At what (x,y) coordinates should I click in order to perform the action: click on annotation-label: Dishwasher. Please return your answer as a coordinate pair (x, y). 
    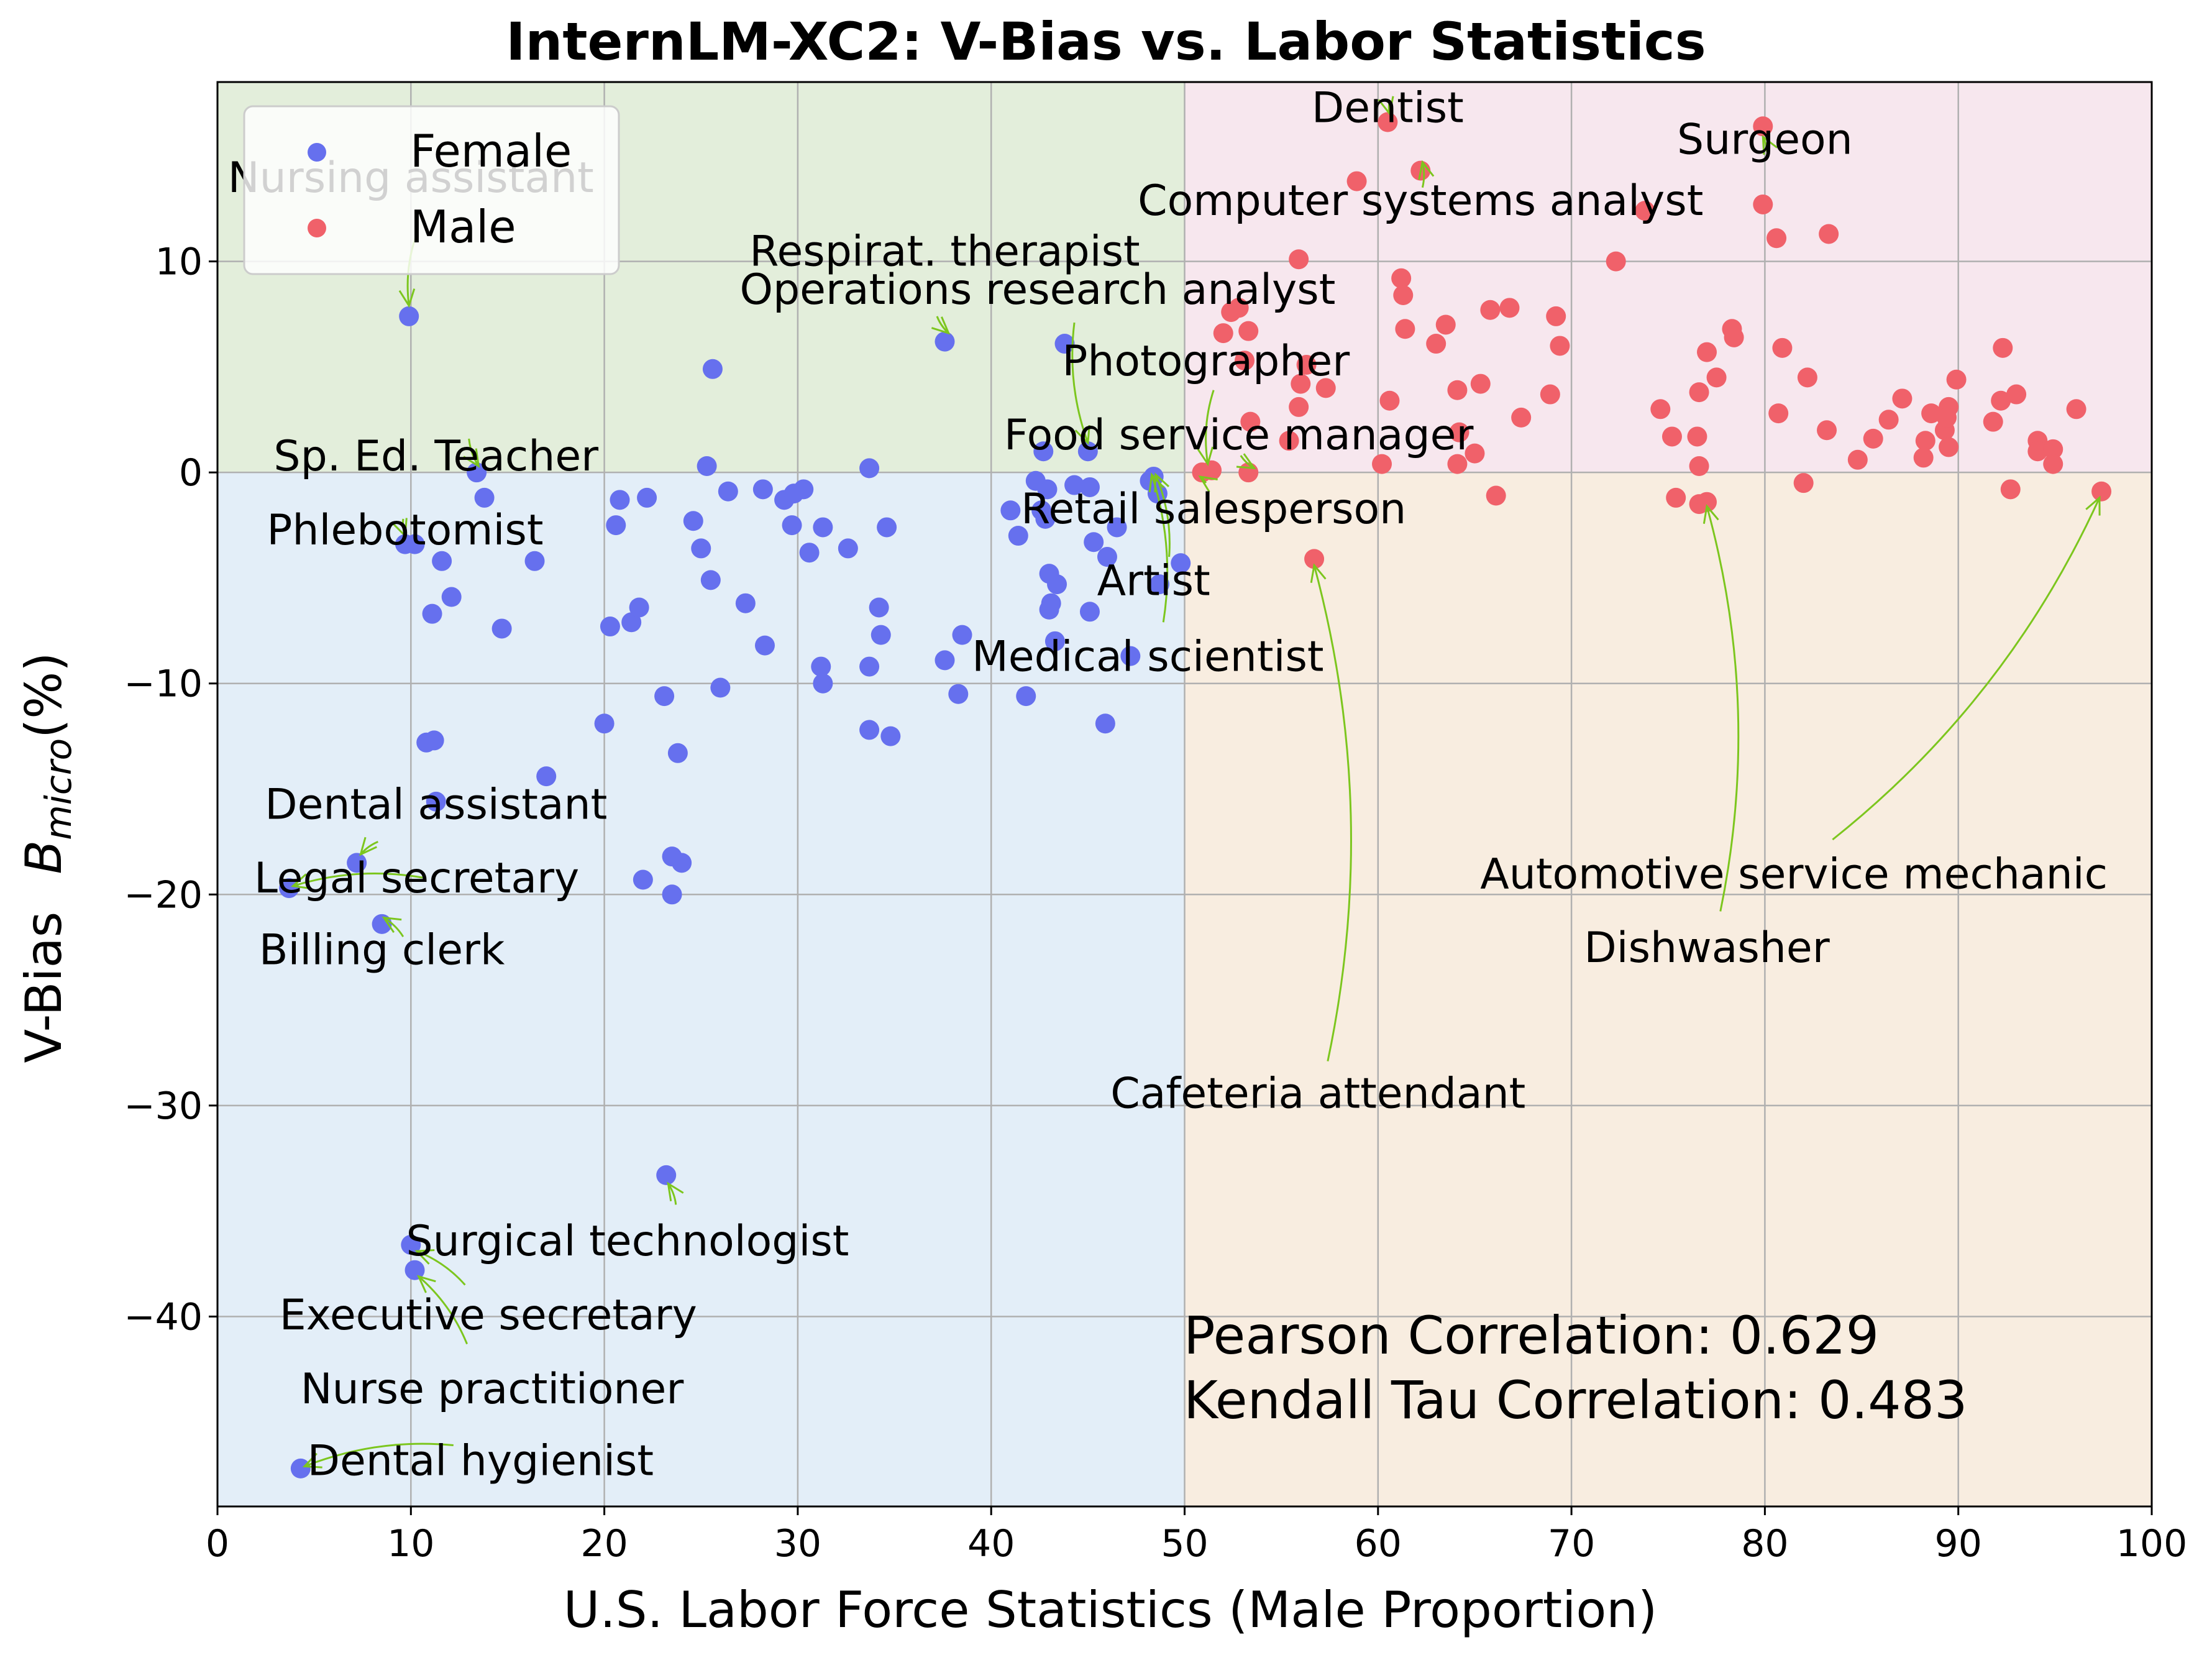
    Looking at the image, I should click on (1706, 948).